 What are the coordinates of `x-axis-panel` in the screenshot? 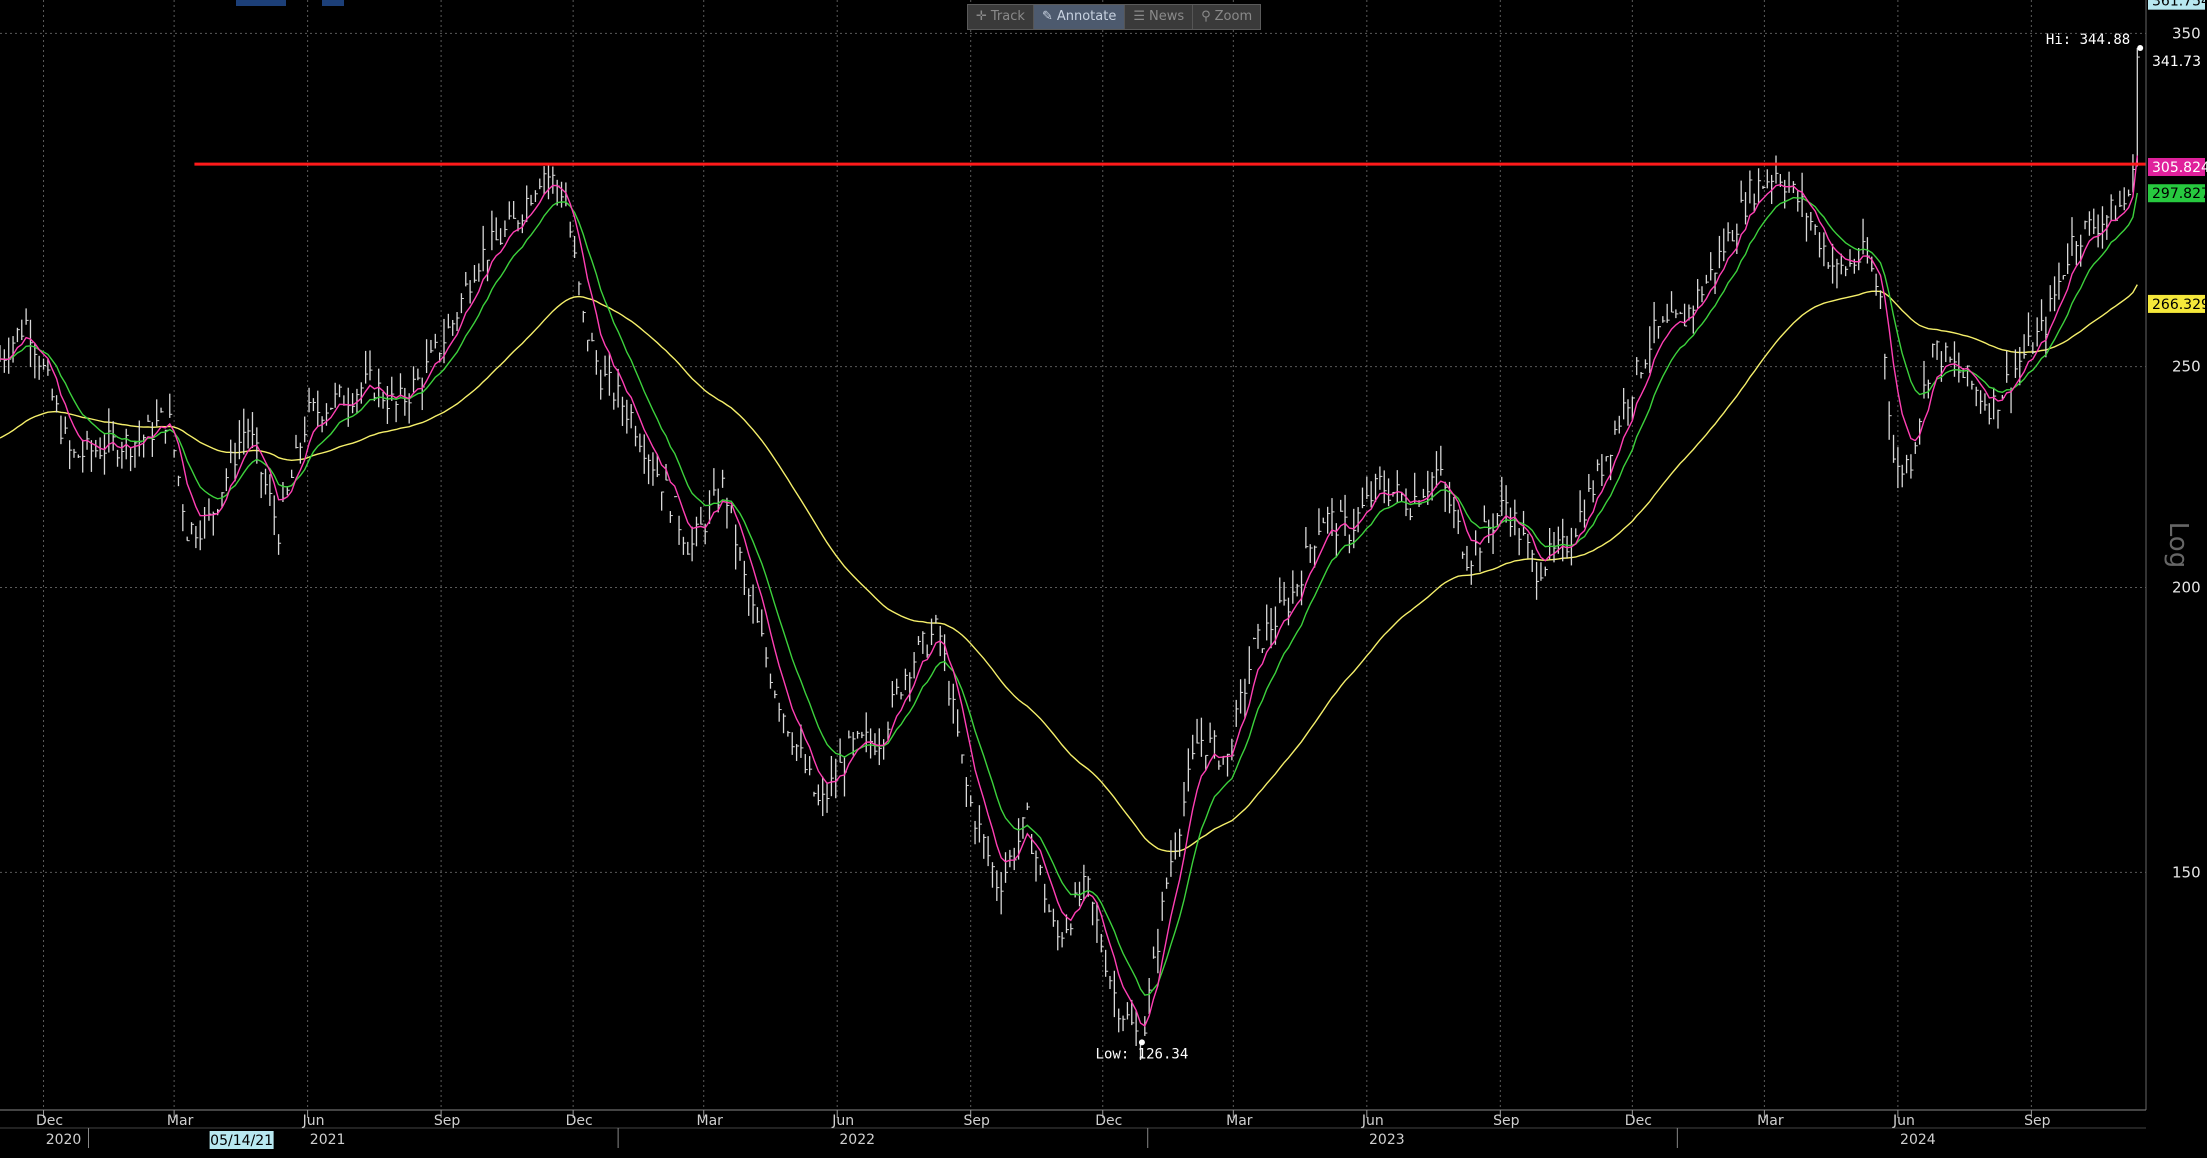 It's located at (1103, 1134).